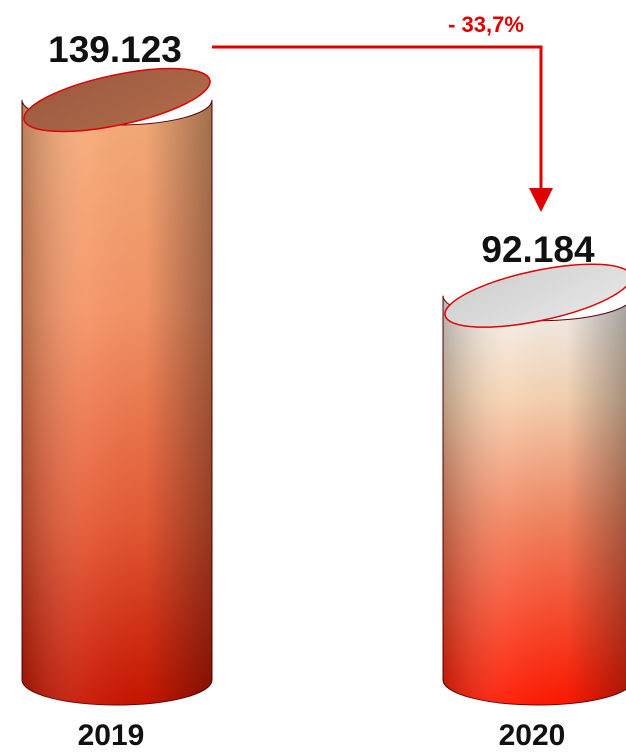 Image resolution: width=626 pixels, height=753 pixels. Describe the element at coordinates (486, 24) in the screenshot. I see `change-percent-label: - 33,7%` at that location.